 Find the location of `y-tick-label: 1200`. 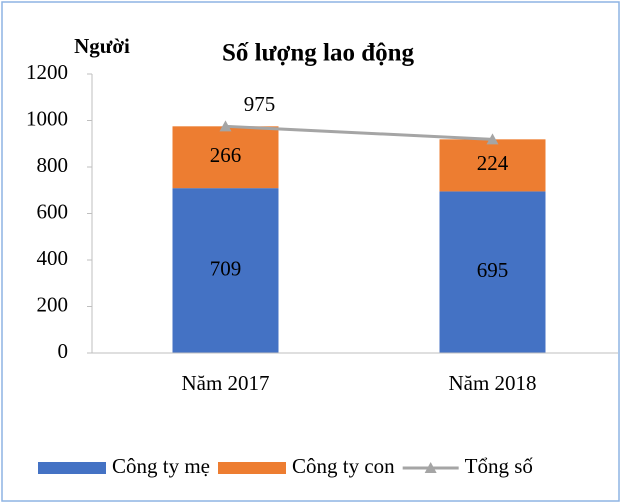

y-tick-label: 1200 is located at coordinates (47, 72).